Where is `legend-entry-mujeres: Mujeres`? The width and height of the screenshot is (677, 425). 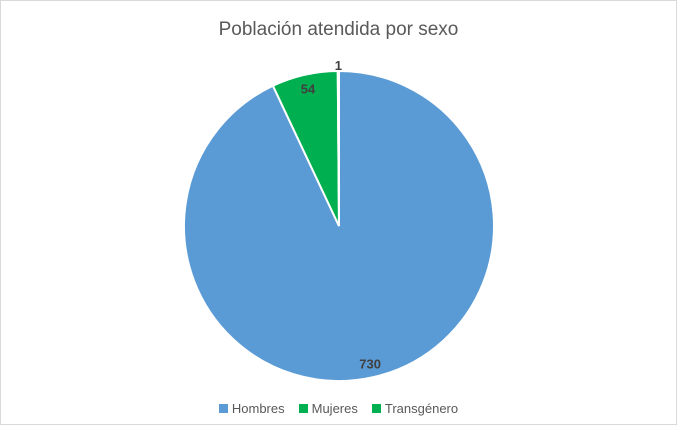 legend-entry-mujeres: Mujeres is located at coordinates (328, 408).